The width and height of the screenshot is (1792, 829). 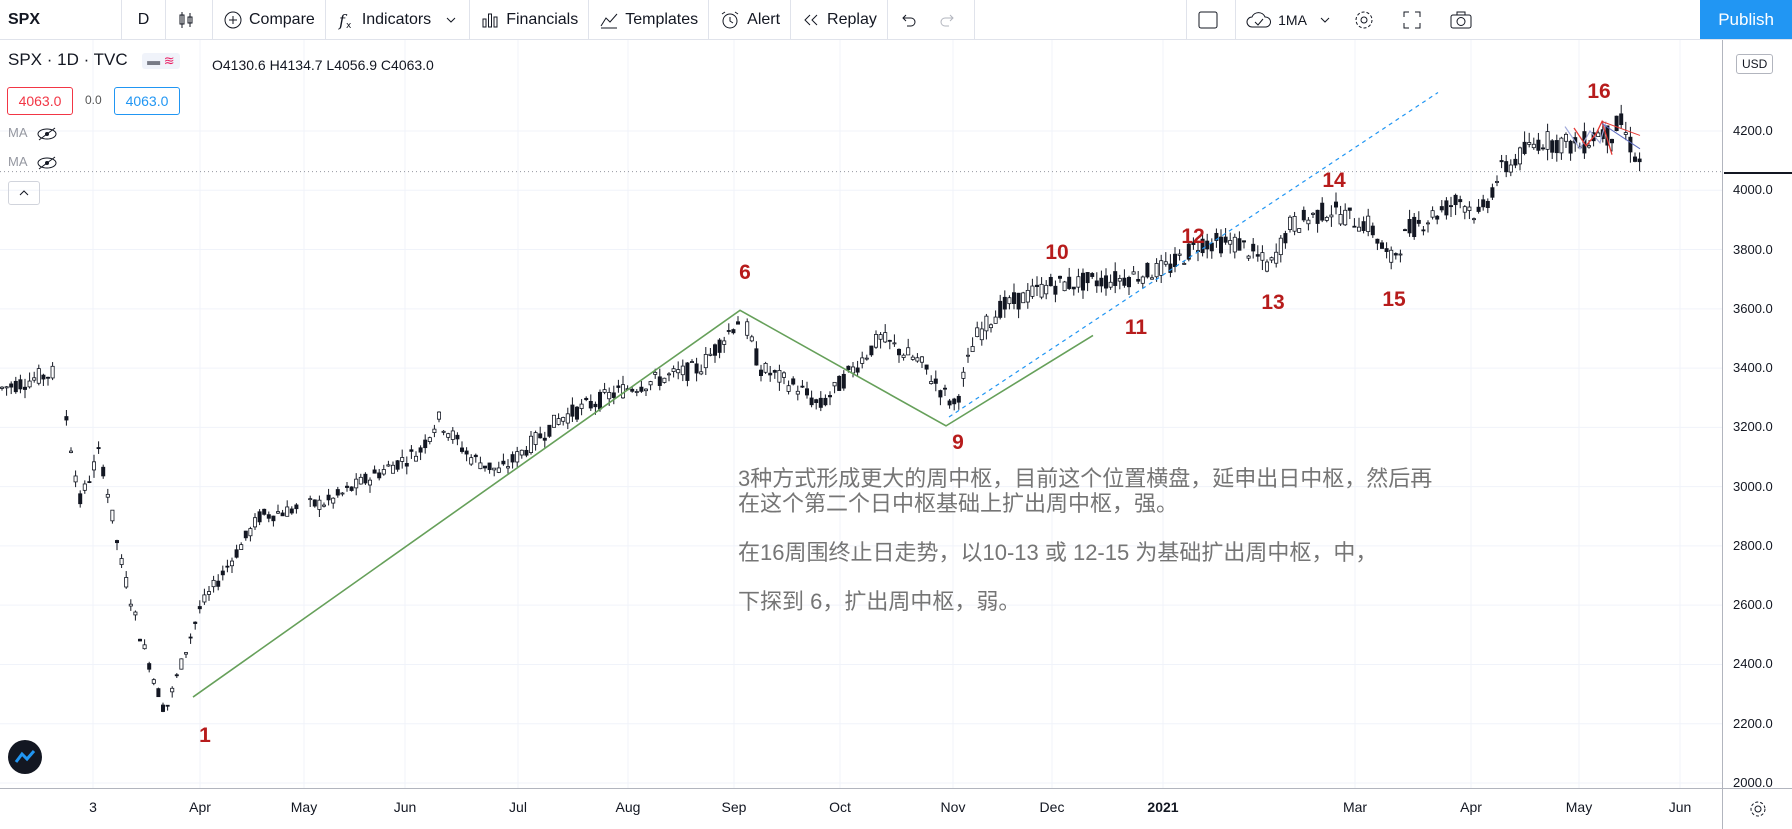 What do you see at coordinates (1464, 19) in the screenshot?
I see `snapshot-button` at bounding box center [1464, 19].